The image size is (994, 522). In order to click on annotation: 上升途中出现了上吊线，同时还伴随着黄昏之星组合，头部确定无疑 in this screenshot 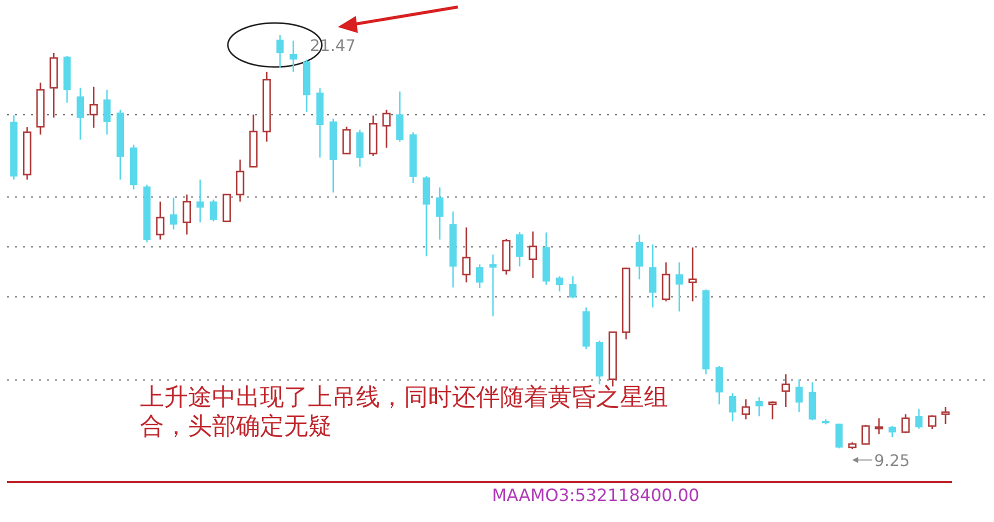, I will do `click(404, 412)`.